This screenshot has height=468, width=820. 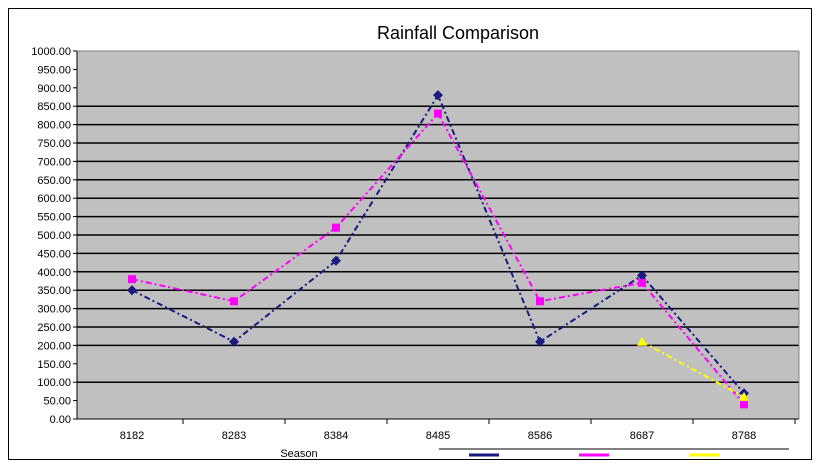 I want to click on x-tick-label: 8788, so click(x=744, y=436).